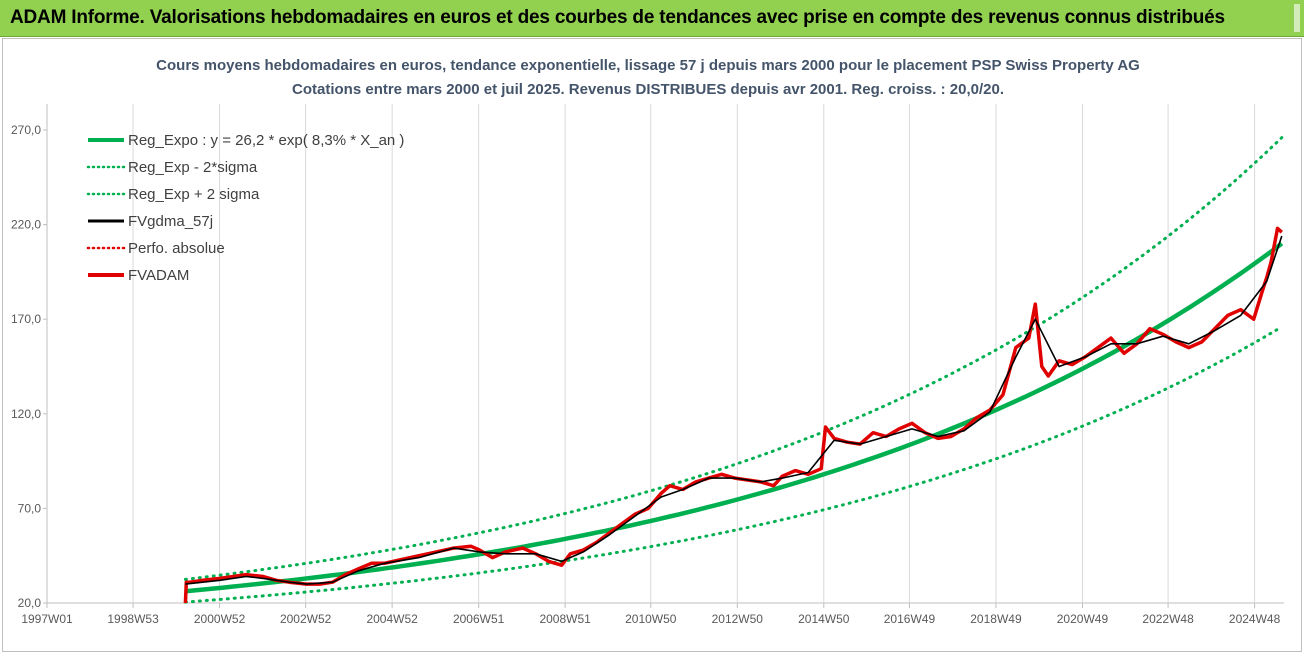 The image size is (1304, 652). I want to click on x-tick-label: 2006W51, so click(479, 619).